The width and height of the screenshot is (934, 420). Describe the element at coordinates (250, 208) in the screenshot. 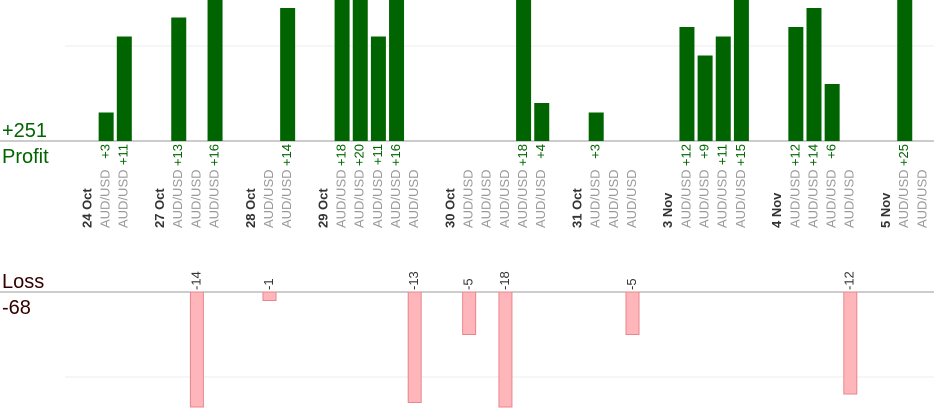

I see `date-label: 28 Oct` at that location.